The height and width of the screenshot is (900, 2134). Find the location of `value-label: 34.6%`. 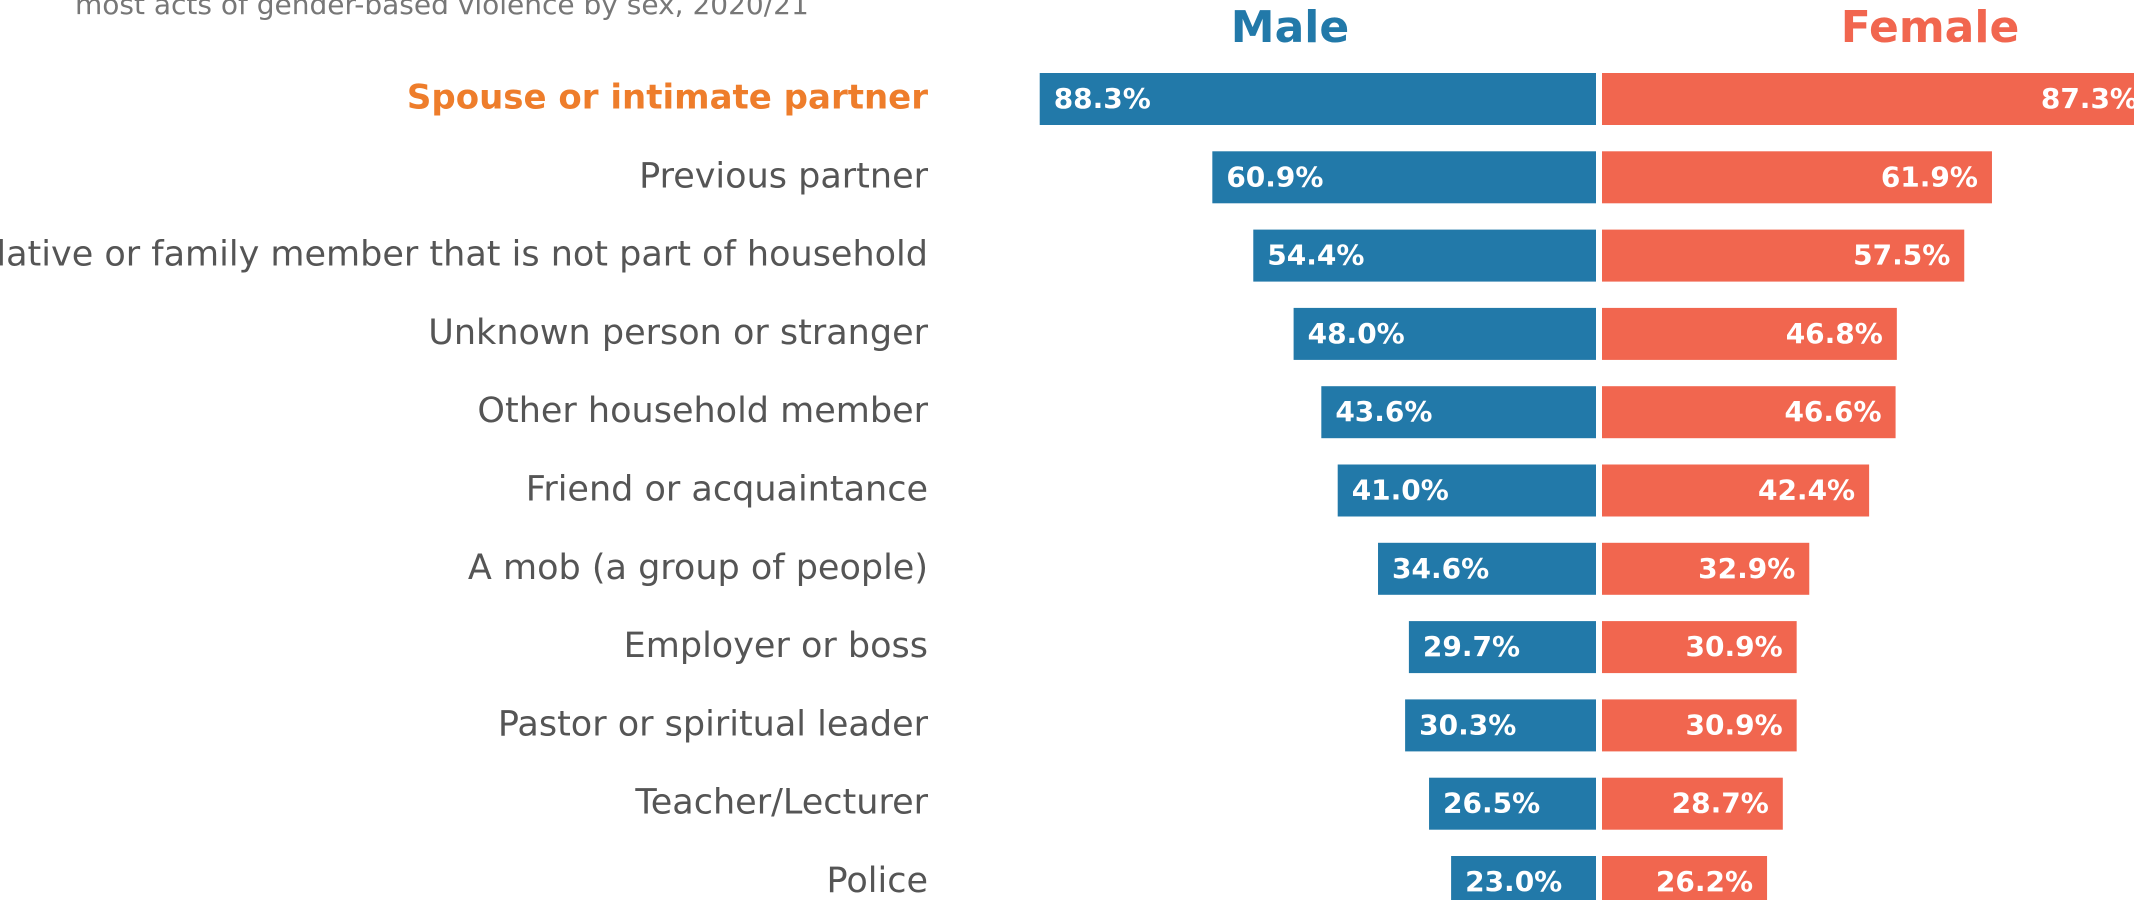

value-label: 34.6% is located at coordinates (1440, 568).